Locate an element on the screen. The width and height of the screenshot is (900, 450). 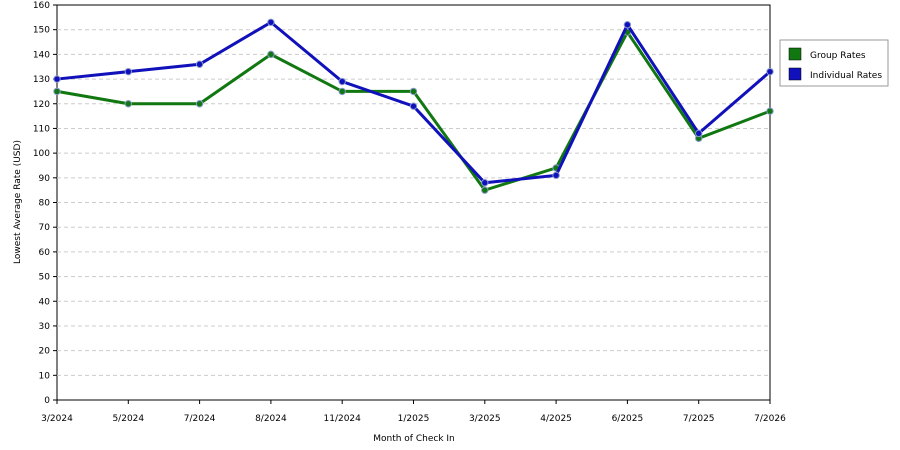
x-tick-label: 7/2026 is located at coordinates (770, 419).